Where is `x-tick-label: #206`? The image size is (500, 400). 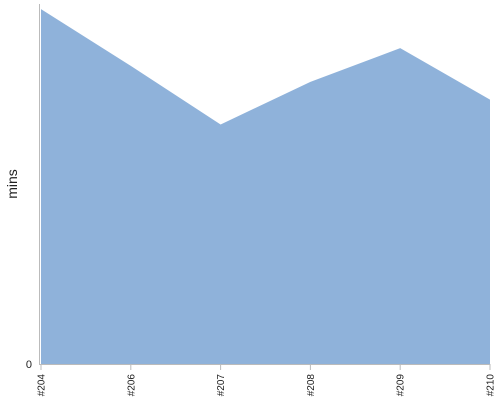 x-tick-label: #206 is located at coordinates (131, 385).